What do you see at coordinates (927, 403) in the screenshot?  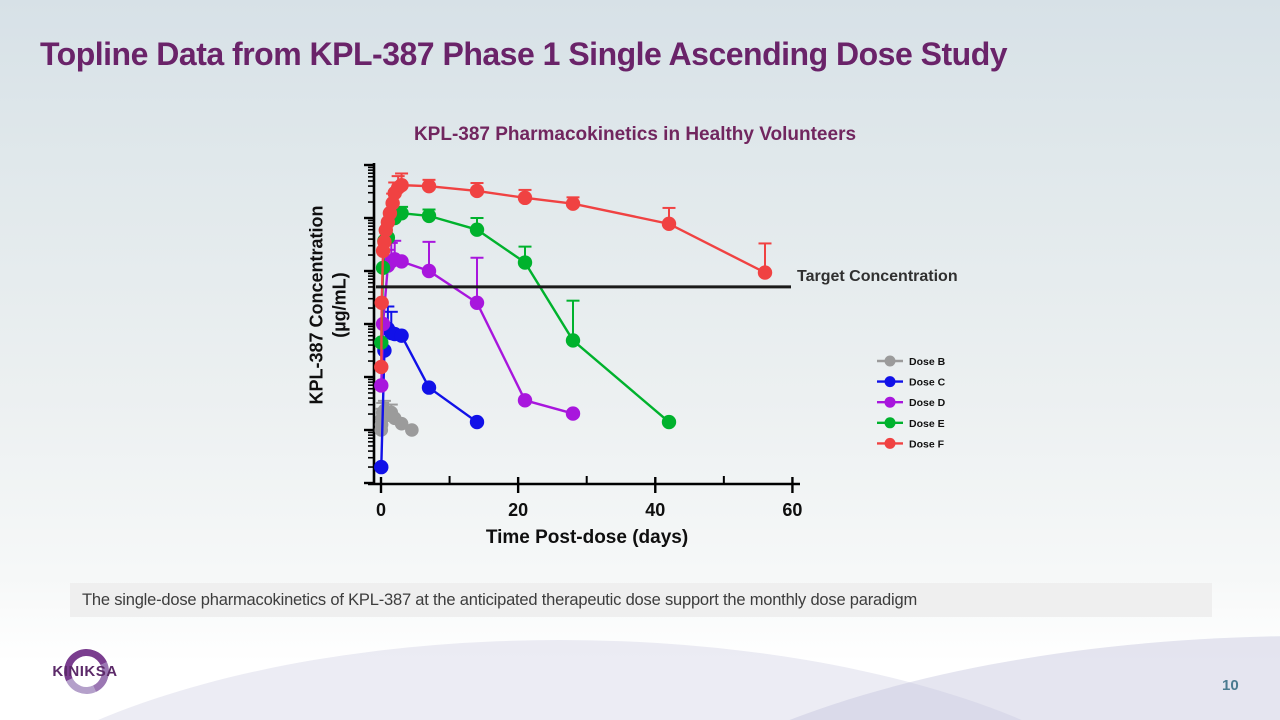 I see `legend-label: Dose D` at bounding box center [927, 403].